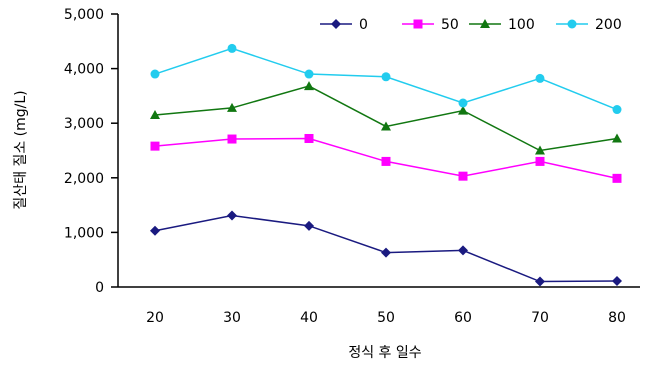 Image resolution: width=646 pixels, height=367 pixels. Describe the element at coordinates (84, 124) in the screenshot. I see `y-tick-label: 3,000` at that location.